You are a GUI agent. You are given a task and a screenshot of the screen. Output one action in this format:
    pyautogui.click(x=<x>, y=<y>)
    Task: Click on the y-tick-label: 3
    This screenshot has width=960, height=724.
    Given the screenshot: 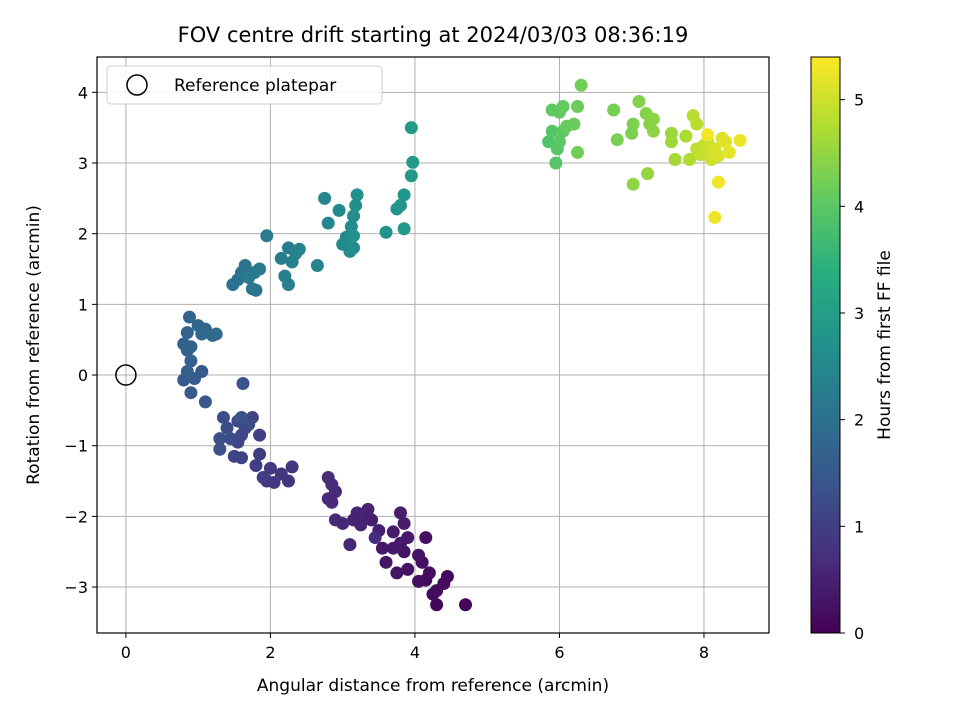 What is the action you would take?
    pyautogui.click(x=83, y=163)
    